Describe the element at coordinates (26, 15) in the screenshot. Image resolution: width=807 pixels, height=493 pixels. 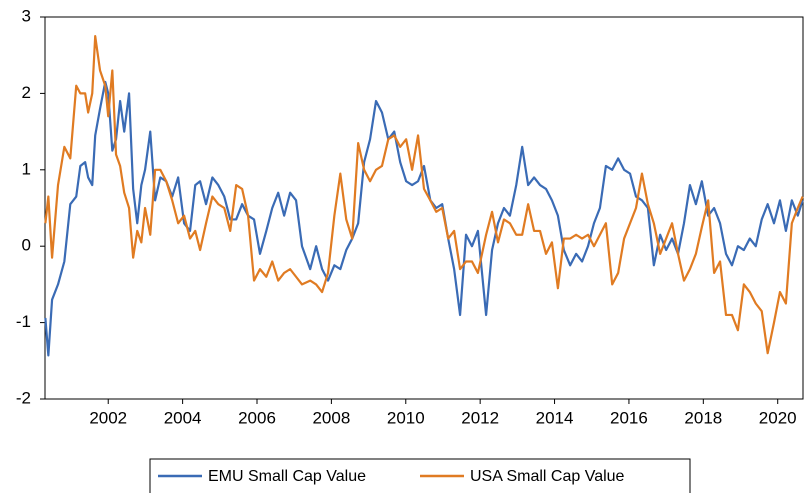
I see `y-tick-label: 3` at that location.